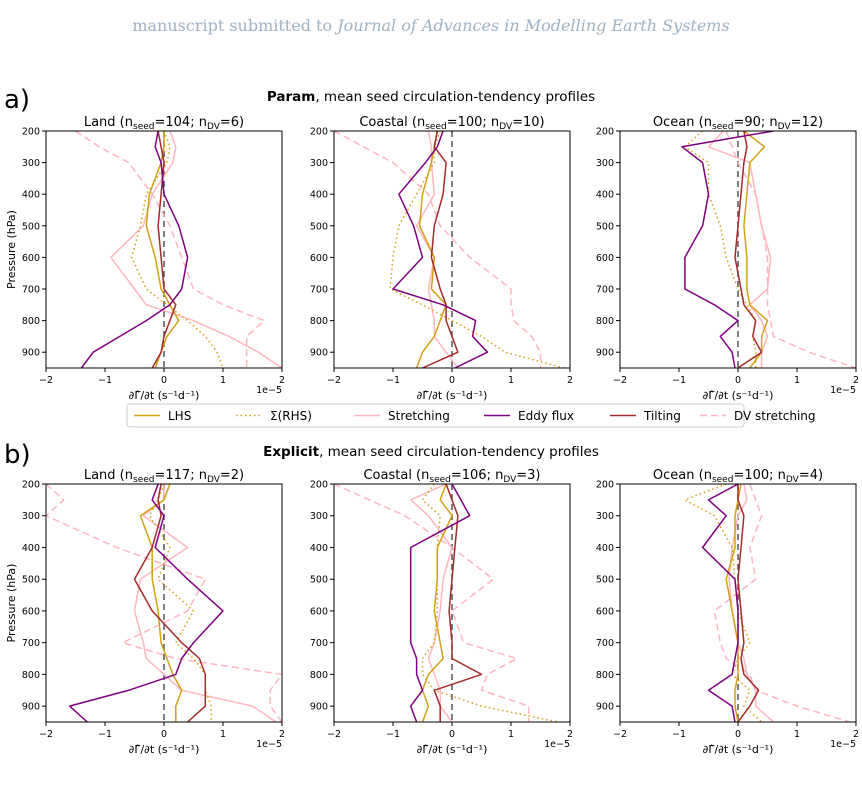  Describe the element at coordinates (235, 25) in the screenshot. I see `header-prefix: manuscript submitted to` at that location.